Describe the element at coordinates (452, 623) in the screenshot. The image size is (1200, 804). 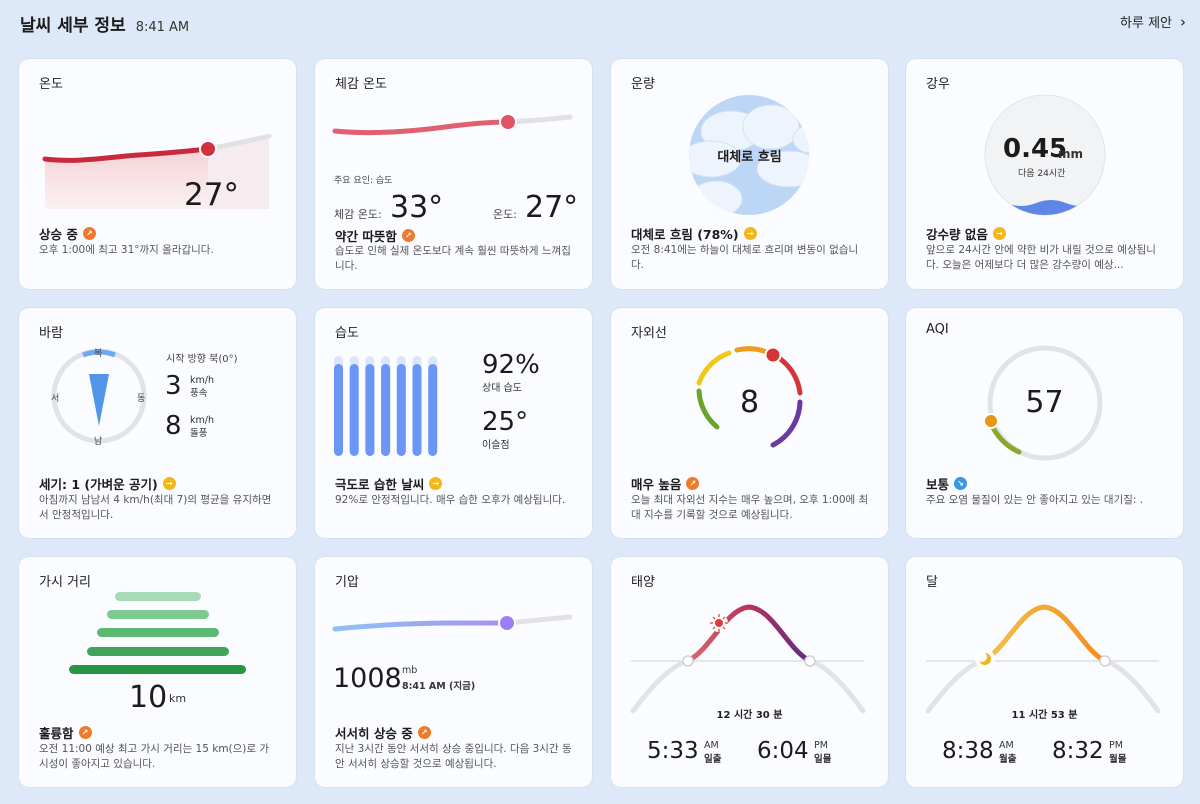
I see `pressure-chart` at that location.